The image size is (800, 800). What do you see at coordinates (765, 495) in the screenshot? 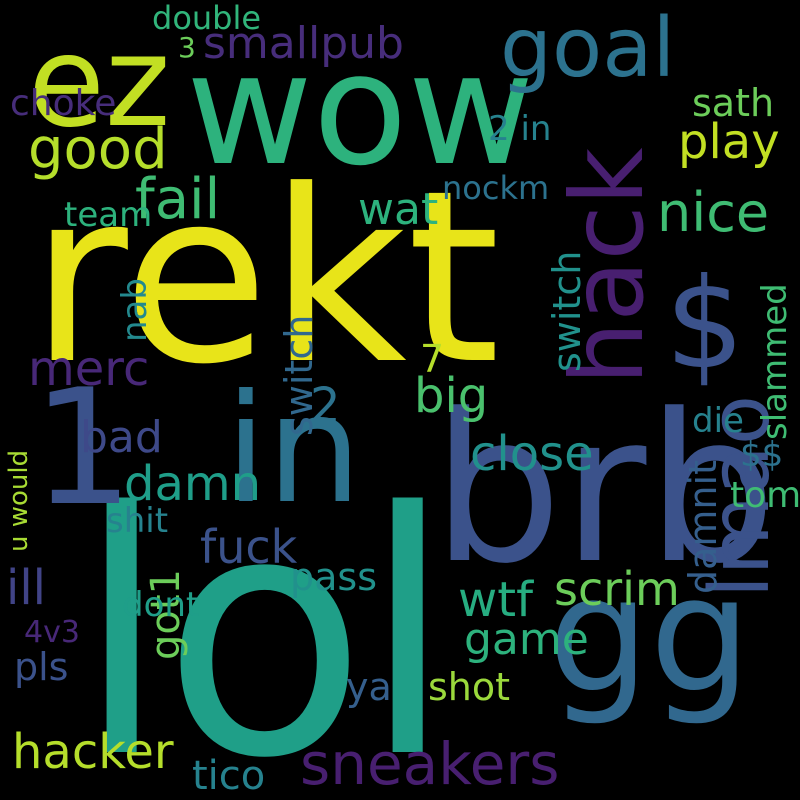
I see `word: tom` at bounding box center [765, 495].